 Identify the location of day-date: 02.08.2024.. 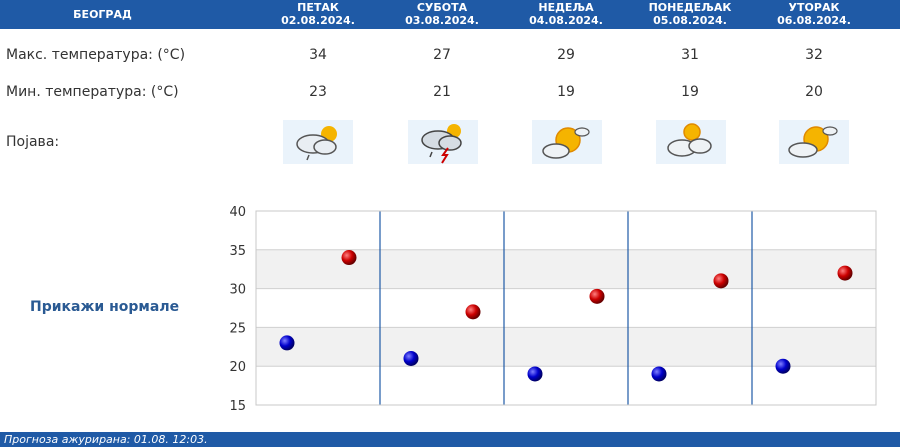
(318, 20).